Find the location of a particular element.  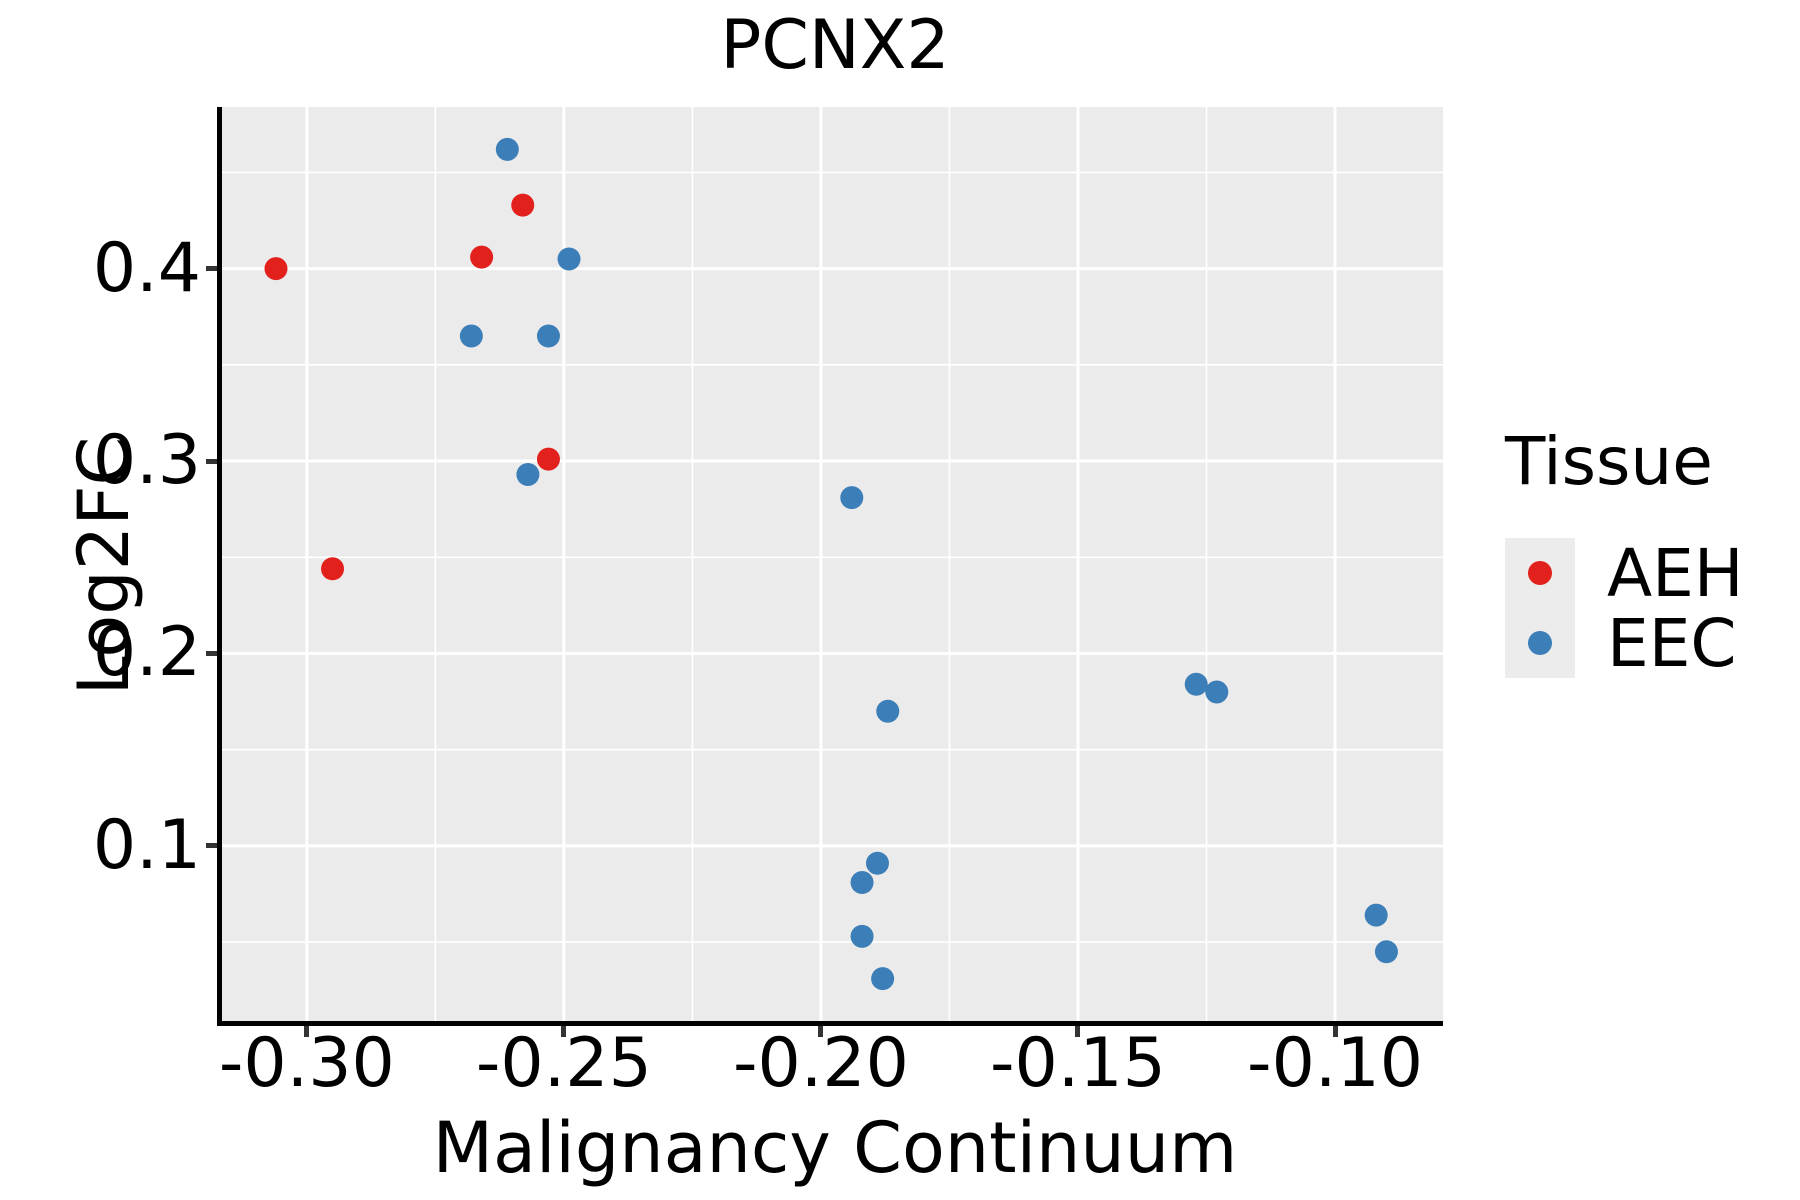

x-axis-title: Malignancy Continuum is located at coordinates (835, 1148).